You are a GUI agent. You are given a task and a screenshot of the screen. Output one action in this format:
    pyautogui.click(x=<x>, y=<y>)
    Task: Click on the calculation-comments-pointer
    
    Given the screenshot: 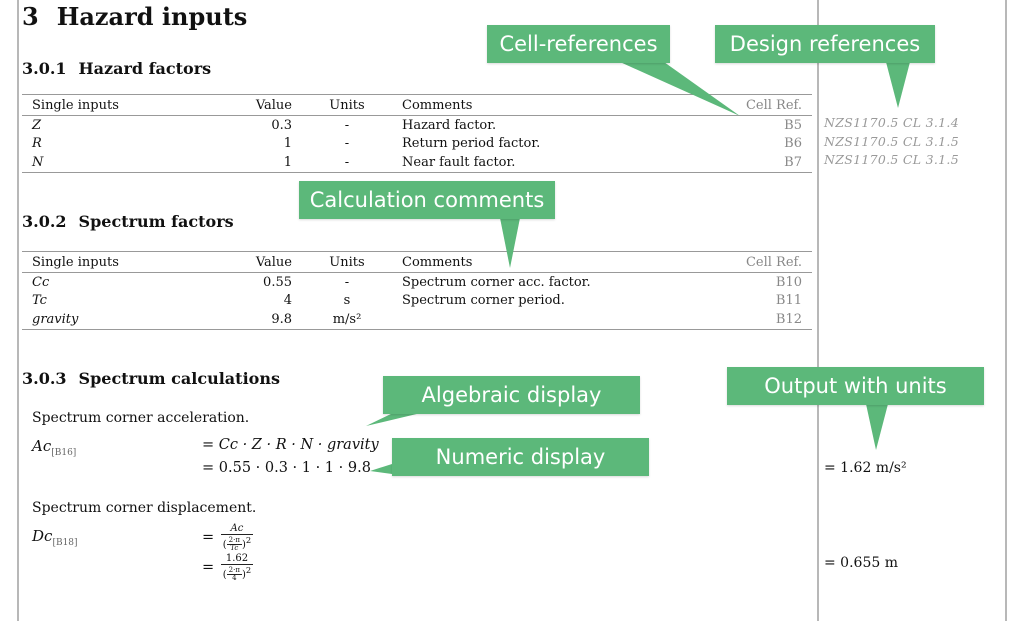 What is the action you would take?
    pyautogui.click(x=510, y=243)
    